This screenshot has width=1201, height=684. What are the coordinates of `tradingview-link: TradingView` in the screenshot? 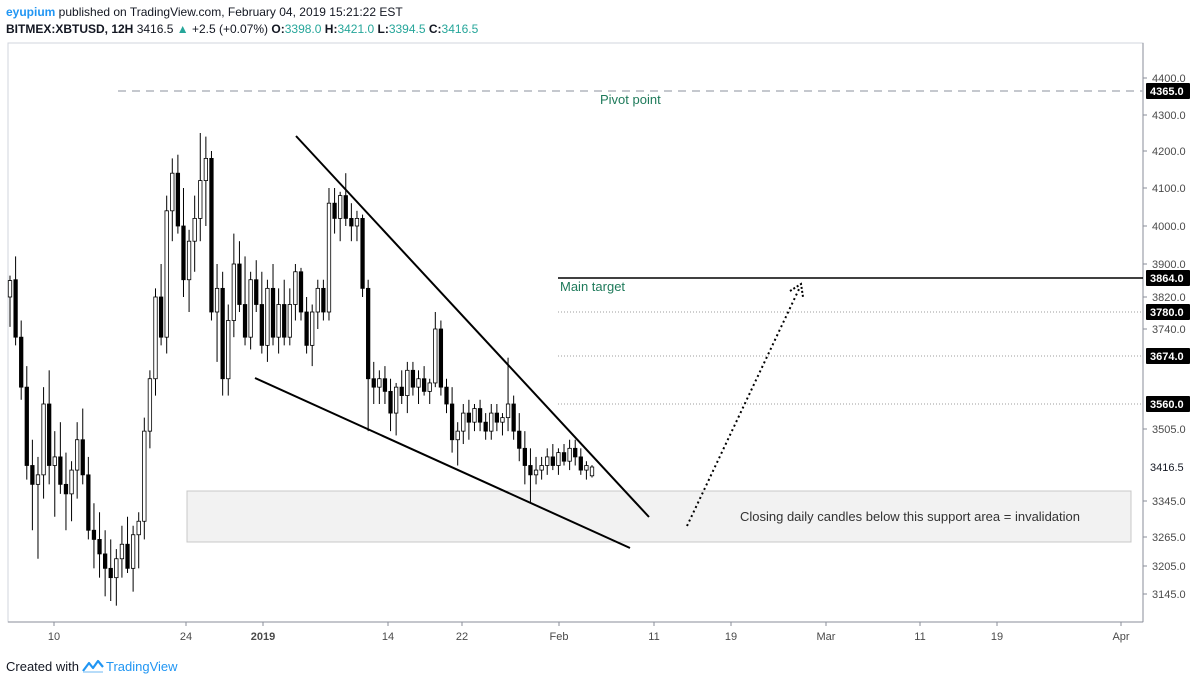 It's located at (130, 666).